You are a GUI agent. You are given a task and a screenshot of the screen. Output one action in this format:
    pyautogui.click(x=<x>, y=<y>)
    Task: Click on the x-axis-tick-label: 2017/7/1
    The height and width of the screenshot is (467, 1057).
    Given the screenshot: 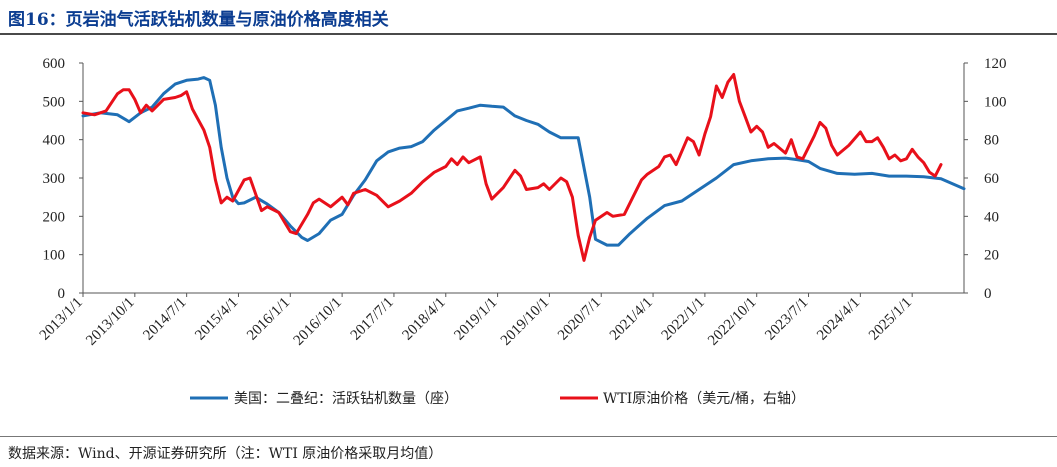 What is the action you would take?
    pyautogui.click(x=372, y=319)
    